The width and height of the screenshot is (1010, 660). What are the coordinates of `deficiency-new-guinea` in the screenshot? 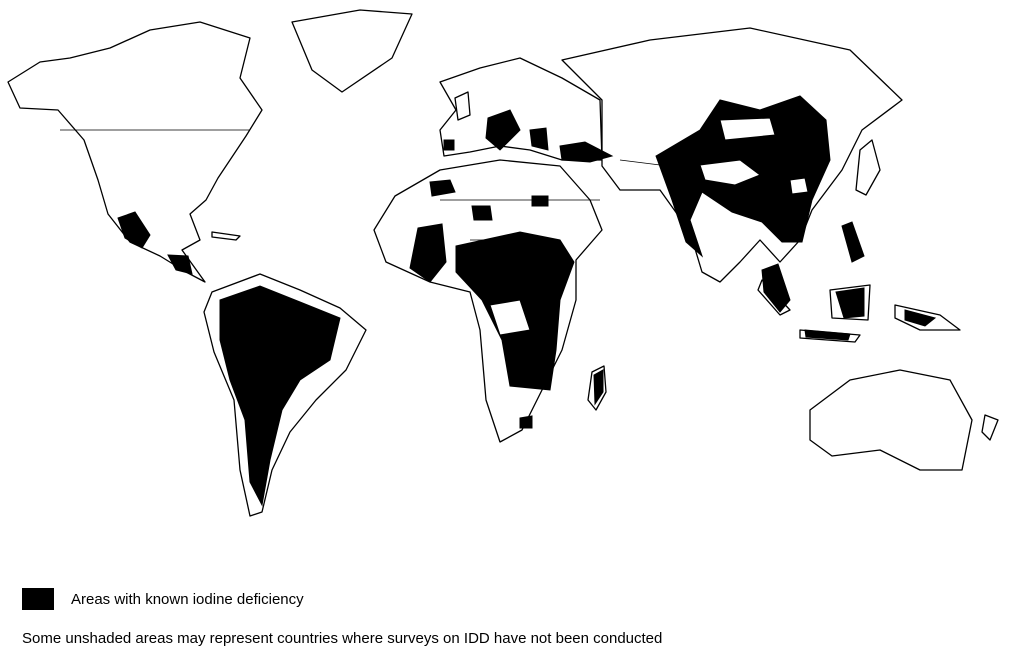 It's located at (920, 318).